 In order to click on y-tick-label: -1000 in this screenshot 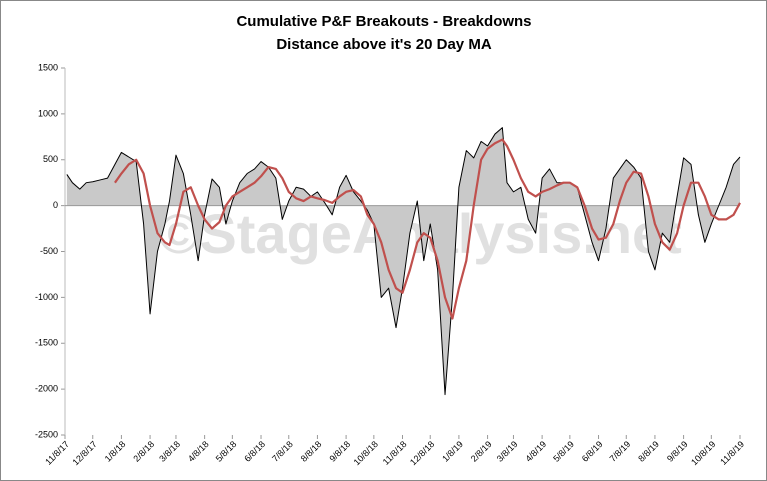, I will do `click(46, 297)`.